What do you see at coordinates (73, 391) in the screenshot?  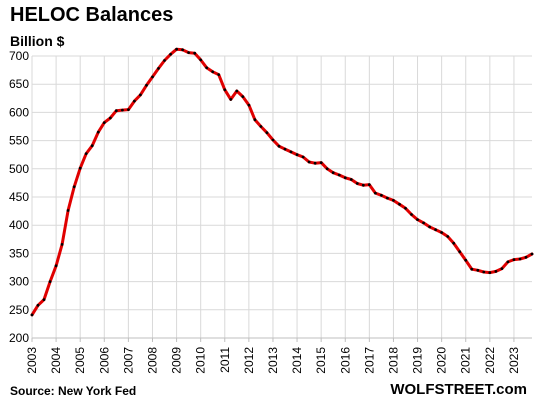 I see `source-note: Source: New York Fed` at bounding box center [73, 391].